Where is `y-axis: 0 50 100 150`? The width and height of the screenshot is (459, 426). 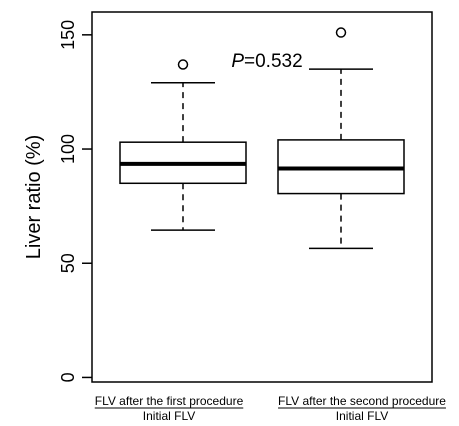 y-axis: 0 50 100 150 is located at coordinates (75, 201).